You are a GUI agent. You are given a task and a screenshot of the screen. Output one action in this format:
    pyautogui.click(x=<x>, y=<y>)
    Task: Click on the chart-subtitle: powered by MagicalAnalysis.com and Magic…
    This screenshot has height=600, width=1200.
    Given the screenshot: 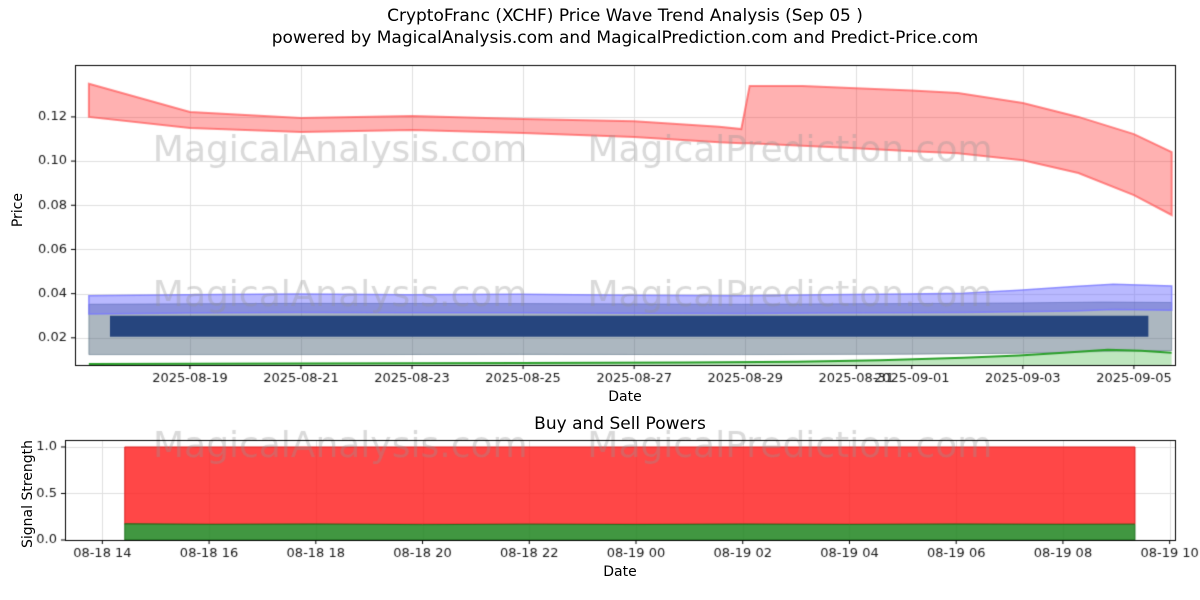 What is the action you would take?
    pyautogui.click(x=625, y=38)
    